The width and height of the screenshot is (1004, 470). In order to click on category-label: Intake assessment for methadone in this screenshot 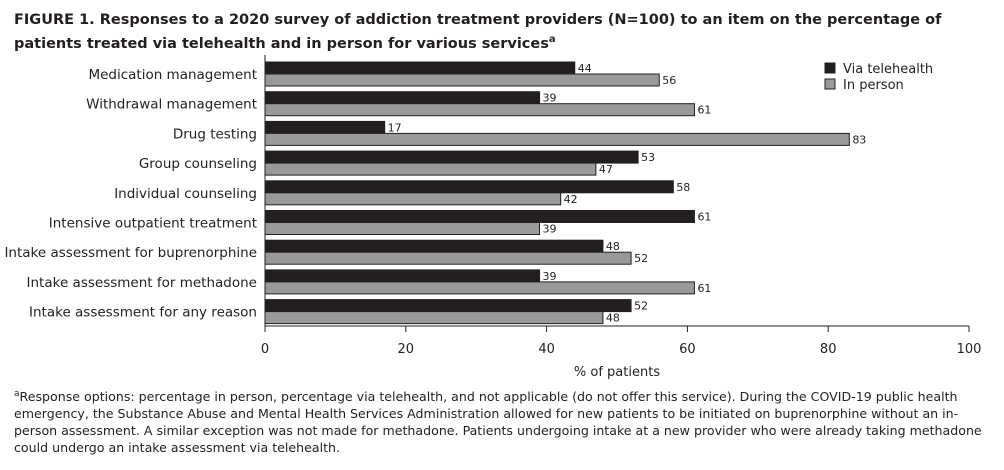, I will do `click(142, 283)`.